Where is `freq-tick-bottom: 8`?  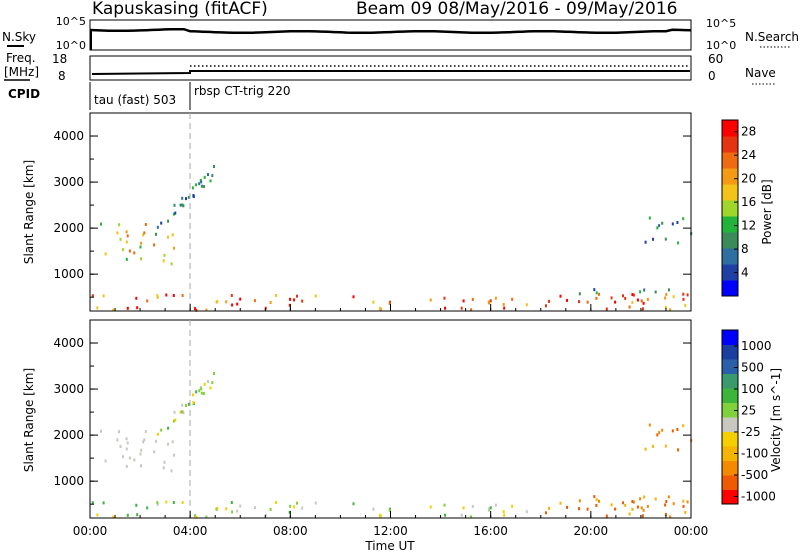 freq-tick-bottom: 8 is located at coordinates (62, 76).